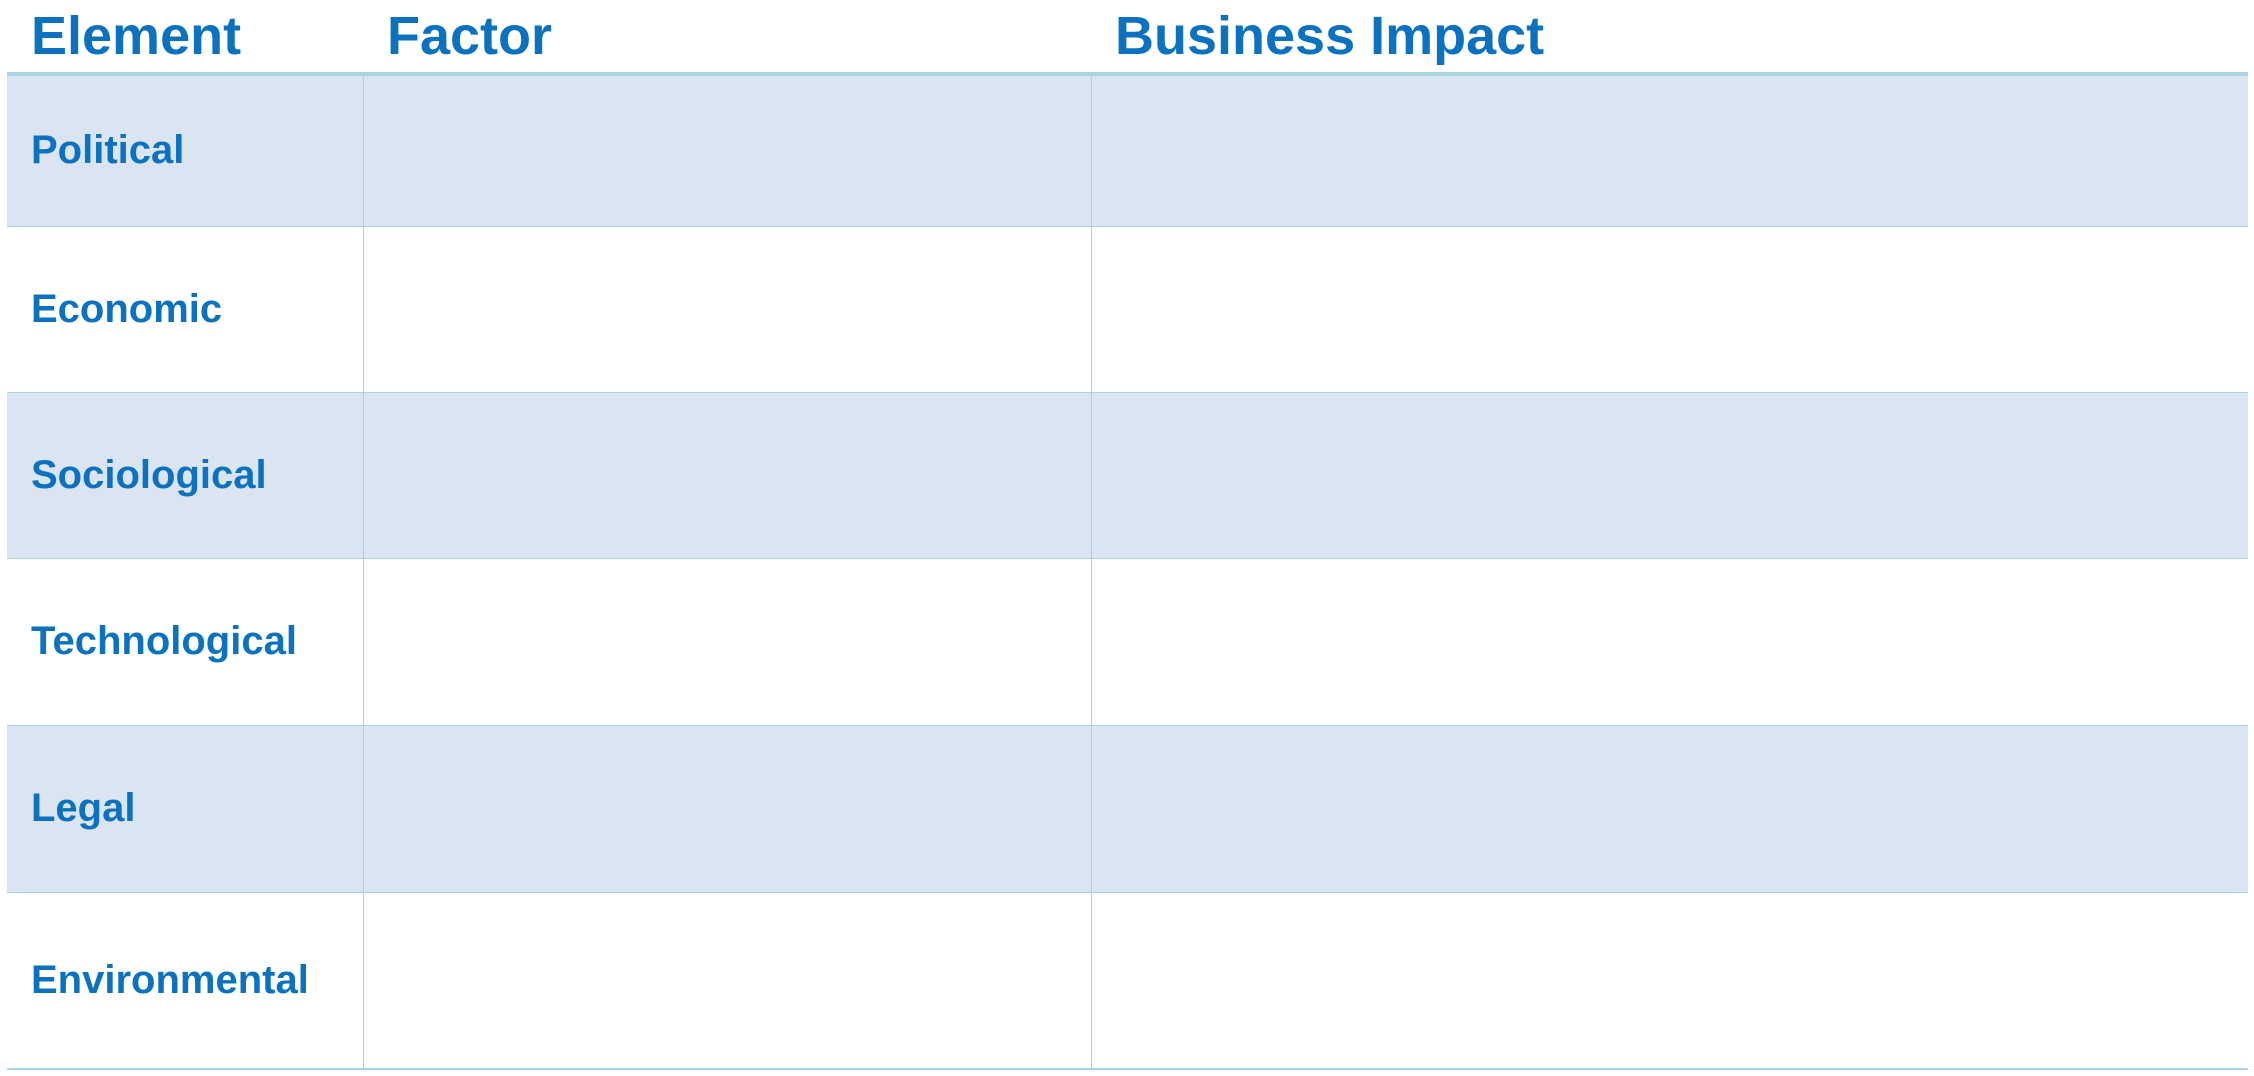 This screenshot has width=2254, height=1076. What do you see at coordinates (185, 38) in the screenshot?
I see `column-header-element: Element` at bounding box center [185, 38].